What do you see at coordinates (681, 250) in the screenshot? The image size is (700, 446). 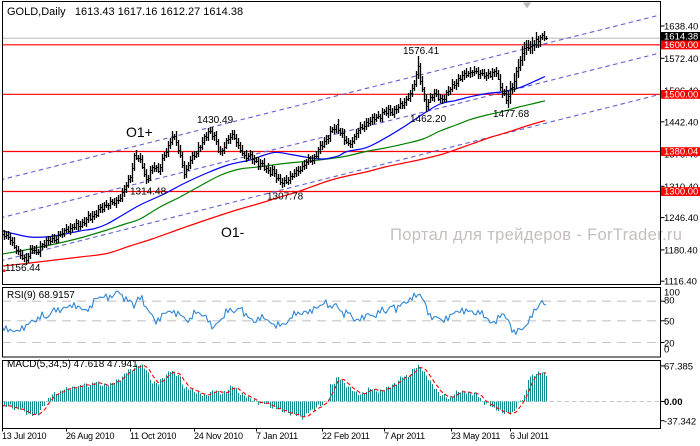 I see `svg-text: 1180.40` at bounding box center [681, 250].